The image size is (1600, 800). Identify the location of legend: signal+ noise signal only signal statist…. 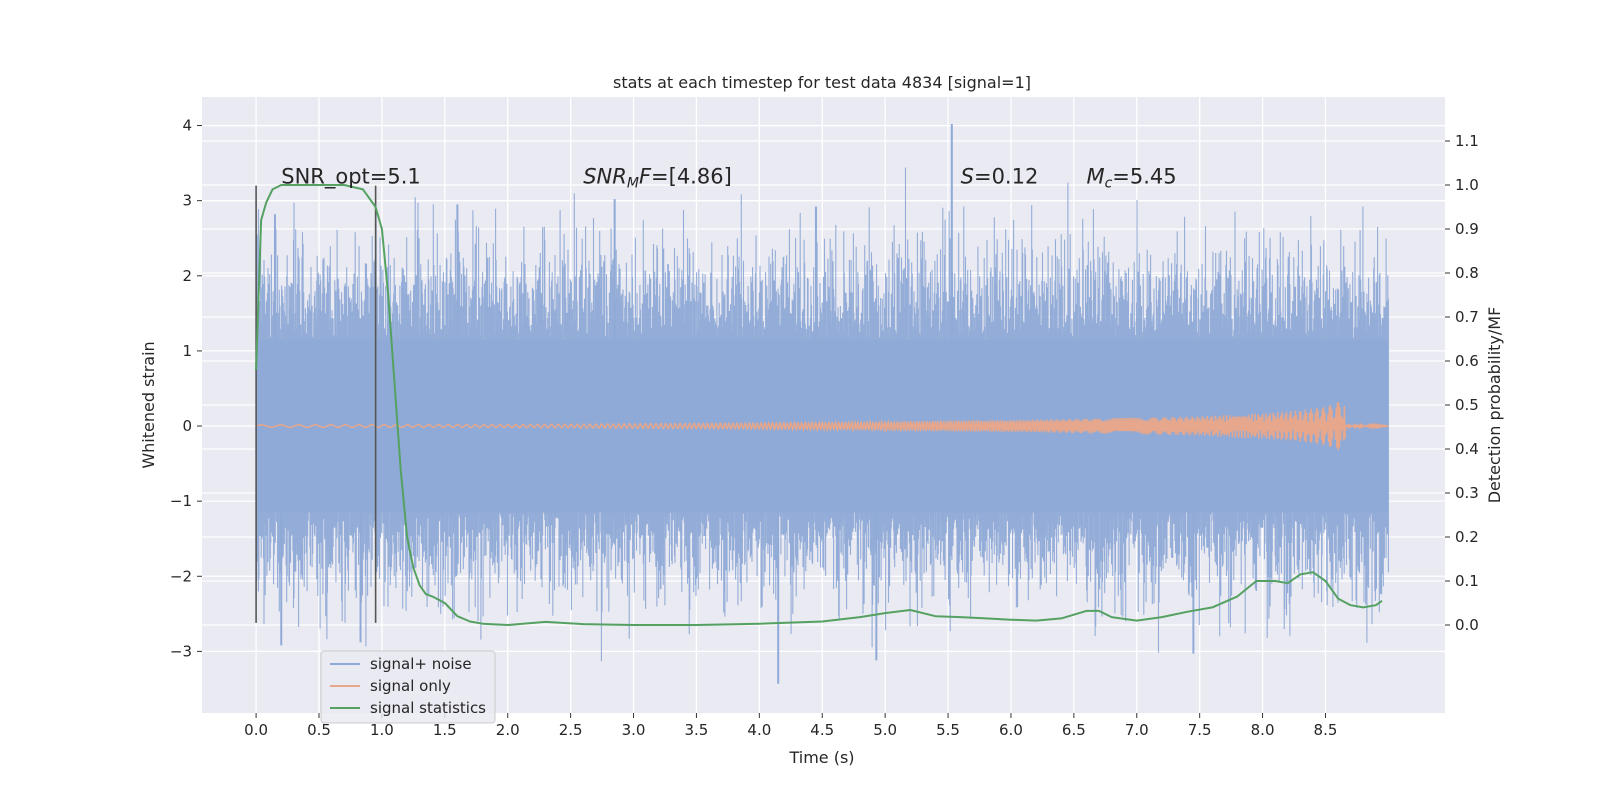
(408, 687).